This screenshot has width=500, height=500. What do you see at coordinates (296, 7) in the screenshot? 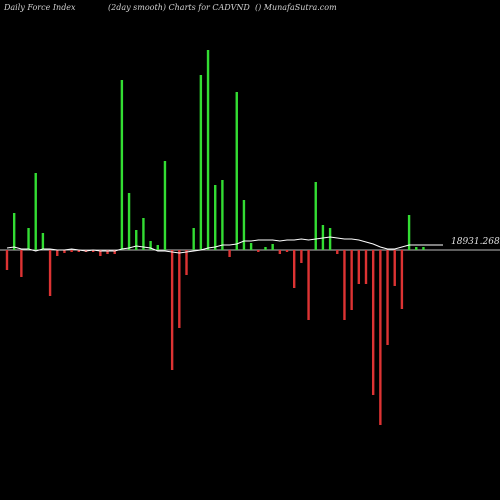
I see `site-credit: () MunafaSutra.com` at bounding box center [296, 7].